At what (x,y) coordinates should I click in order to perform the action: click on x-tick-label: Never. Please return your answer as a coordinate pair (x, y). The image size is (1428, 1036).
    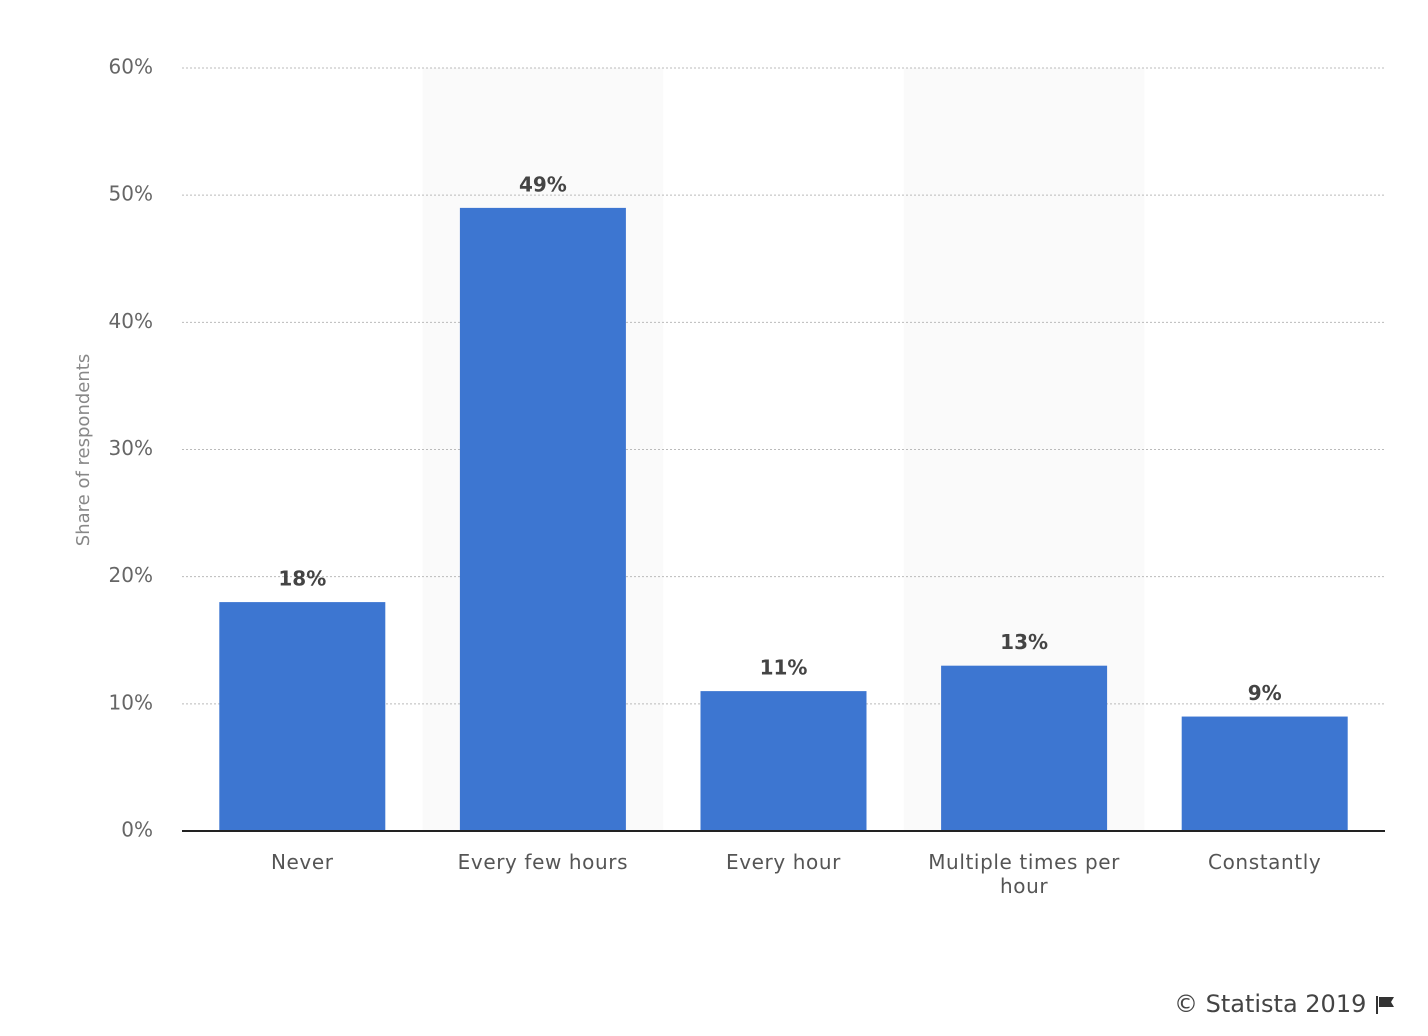
    Looking at the image, I should click on (302, 862).